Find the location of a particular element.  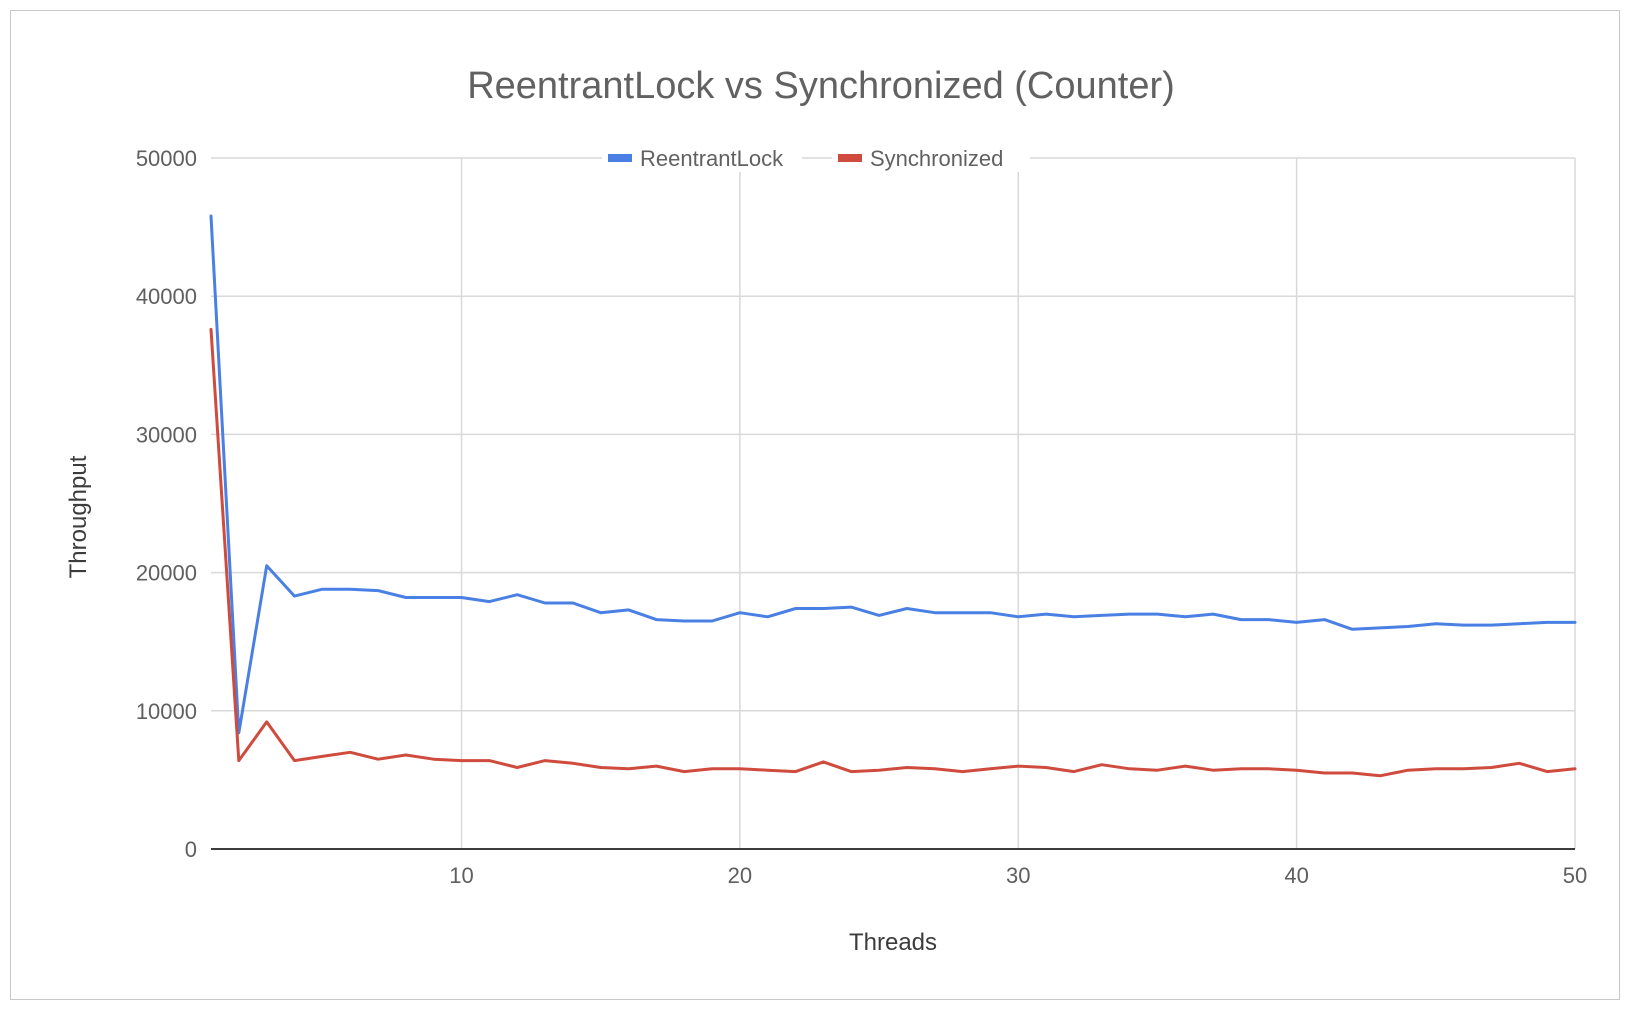

y-tick-label: 40000 is located at coordinates (166, 296).